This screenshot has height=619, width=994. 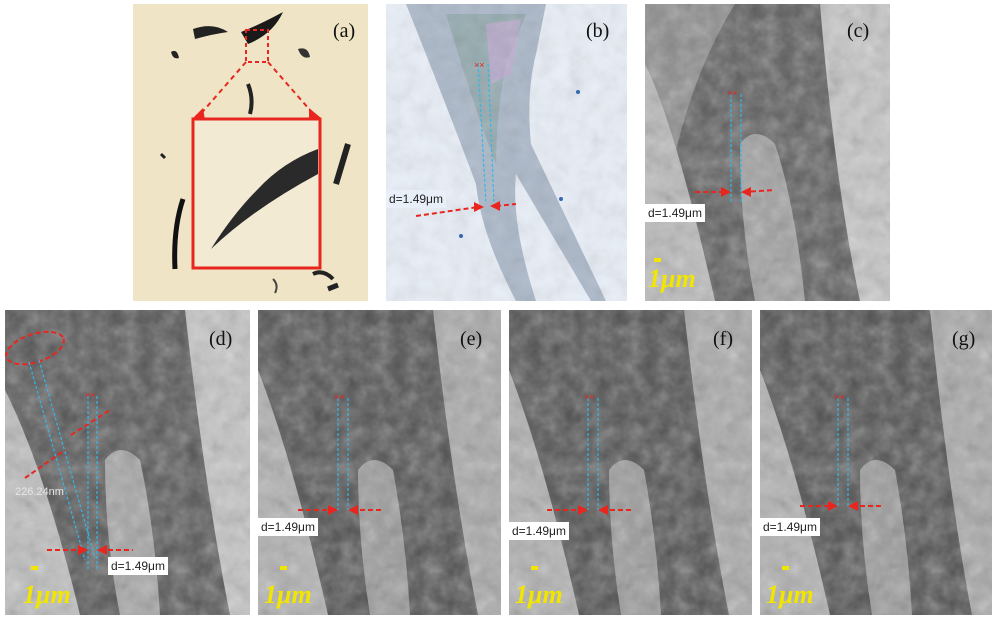 I want to click on panel-e-hologram: ×× (e) d=1.49μm 1μm, so click(x=379, y=462).